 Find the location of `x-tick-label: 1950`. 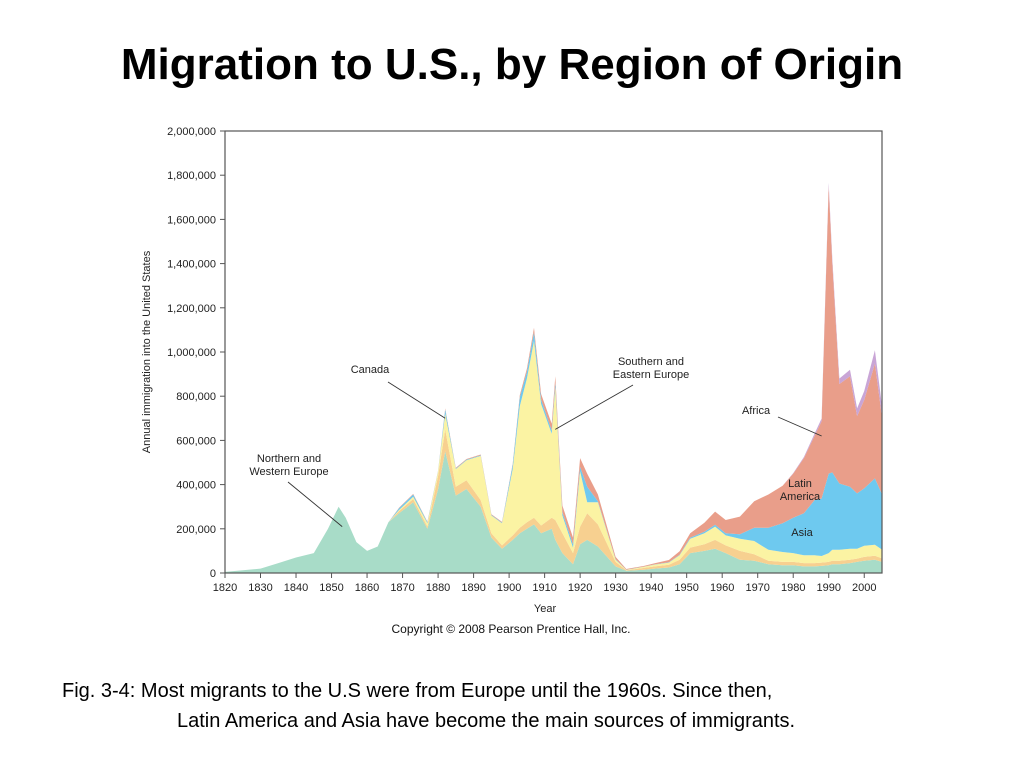

x-tick-label: 1950 is located at coordinates (686, 588).